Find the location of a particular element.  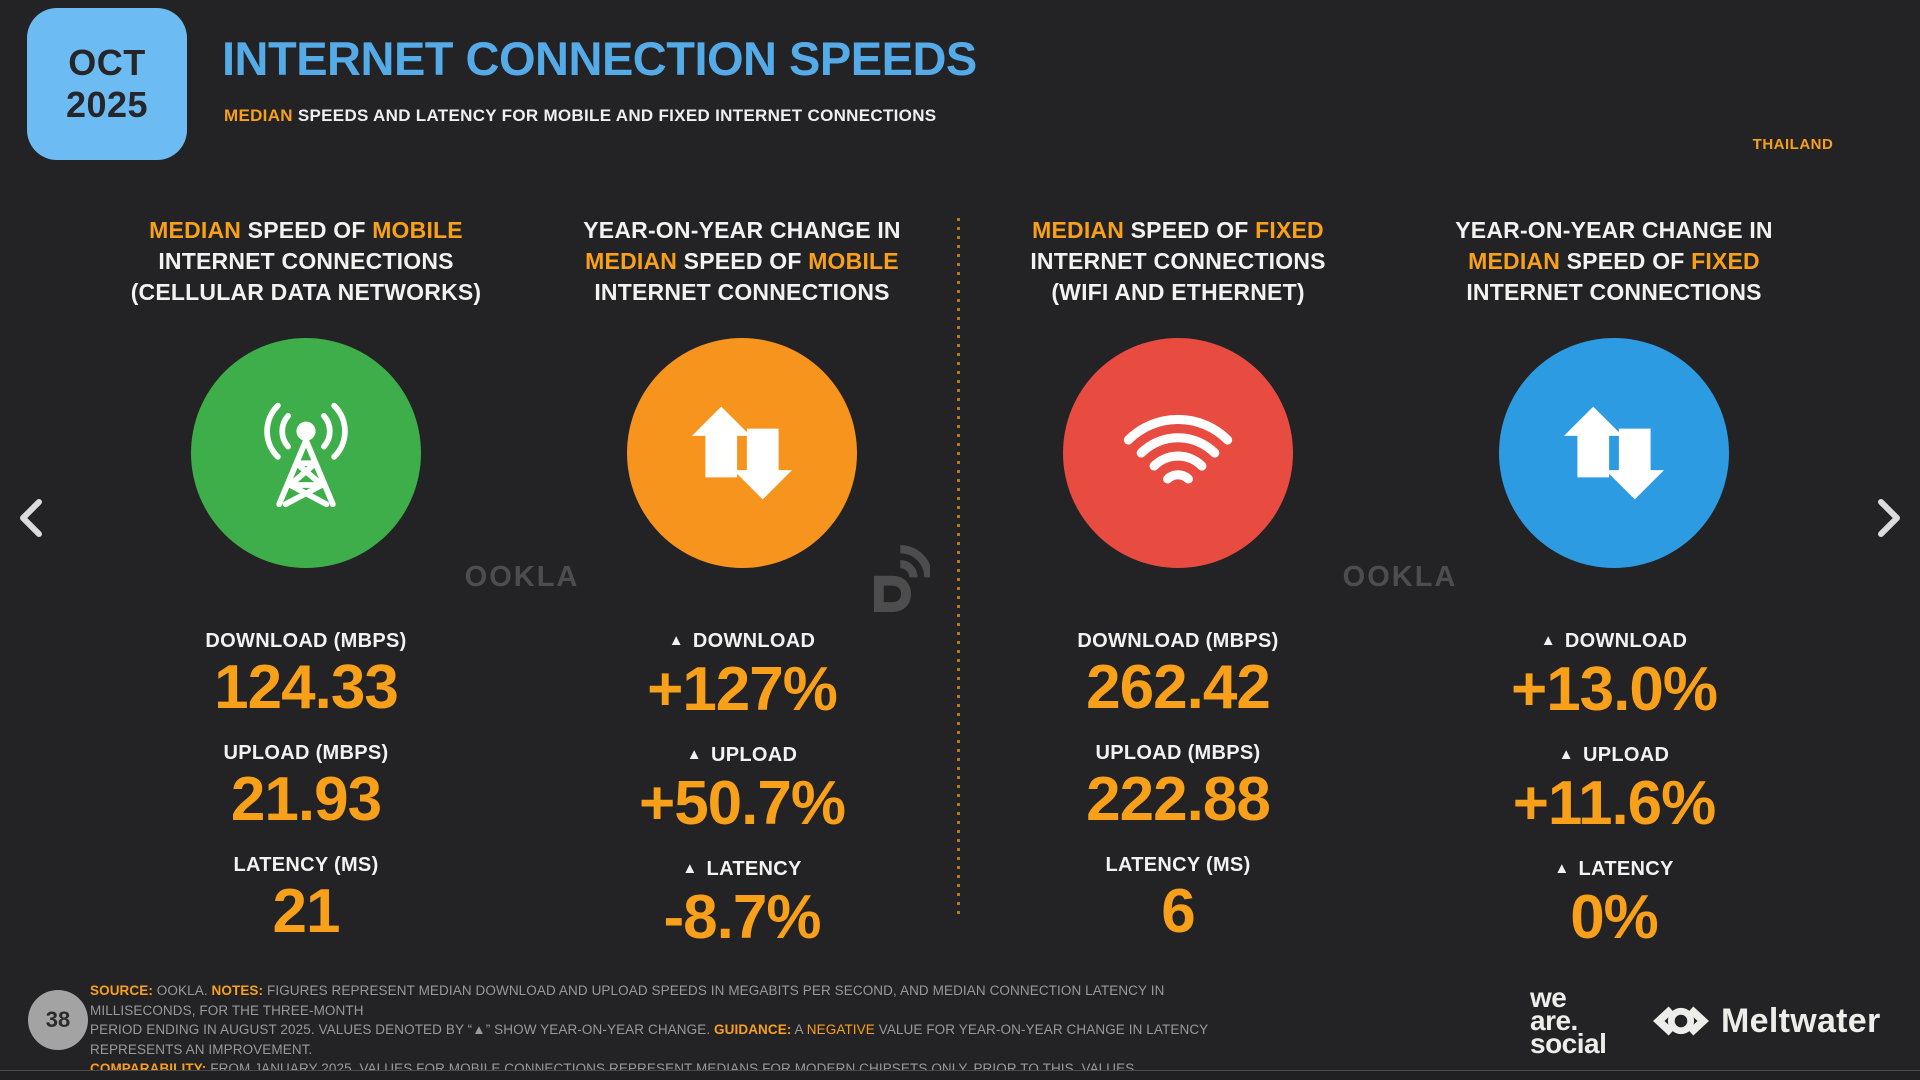

stat-download: ▲ DOWNLOAD +127% is located at coordinates (742, 676).